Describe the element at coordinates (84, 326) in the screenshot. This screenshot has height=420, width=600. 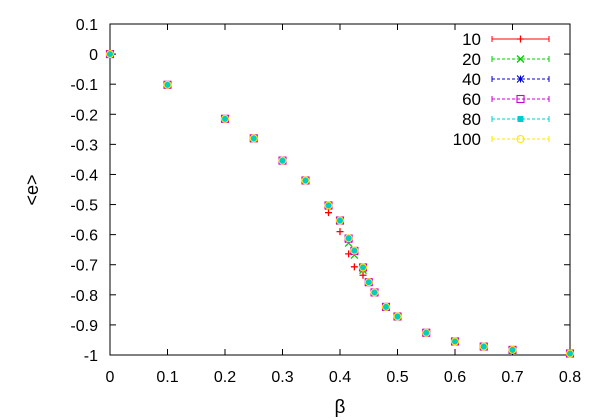
I see `y-tick-label: -0.9` at that location.